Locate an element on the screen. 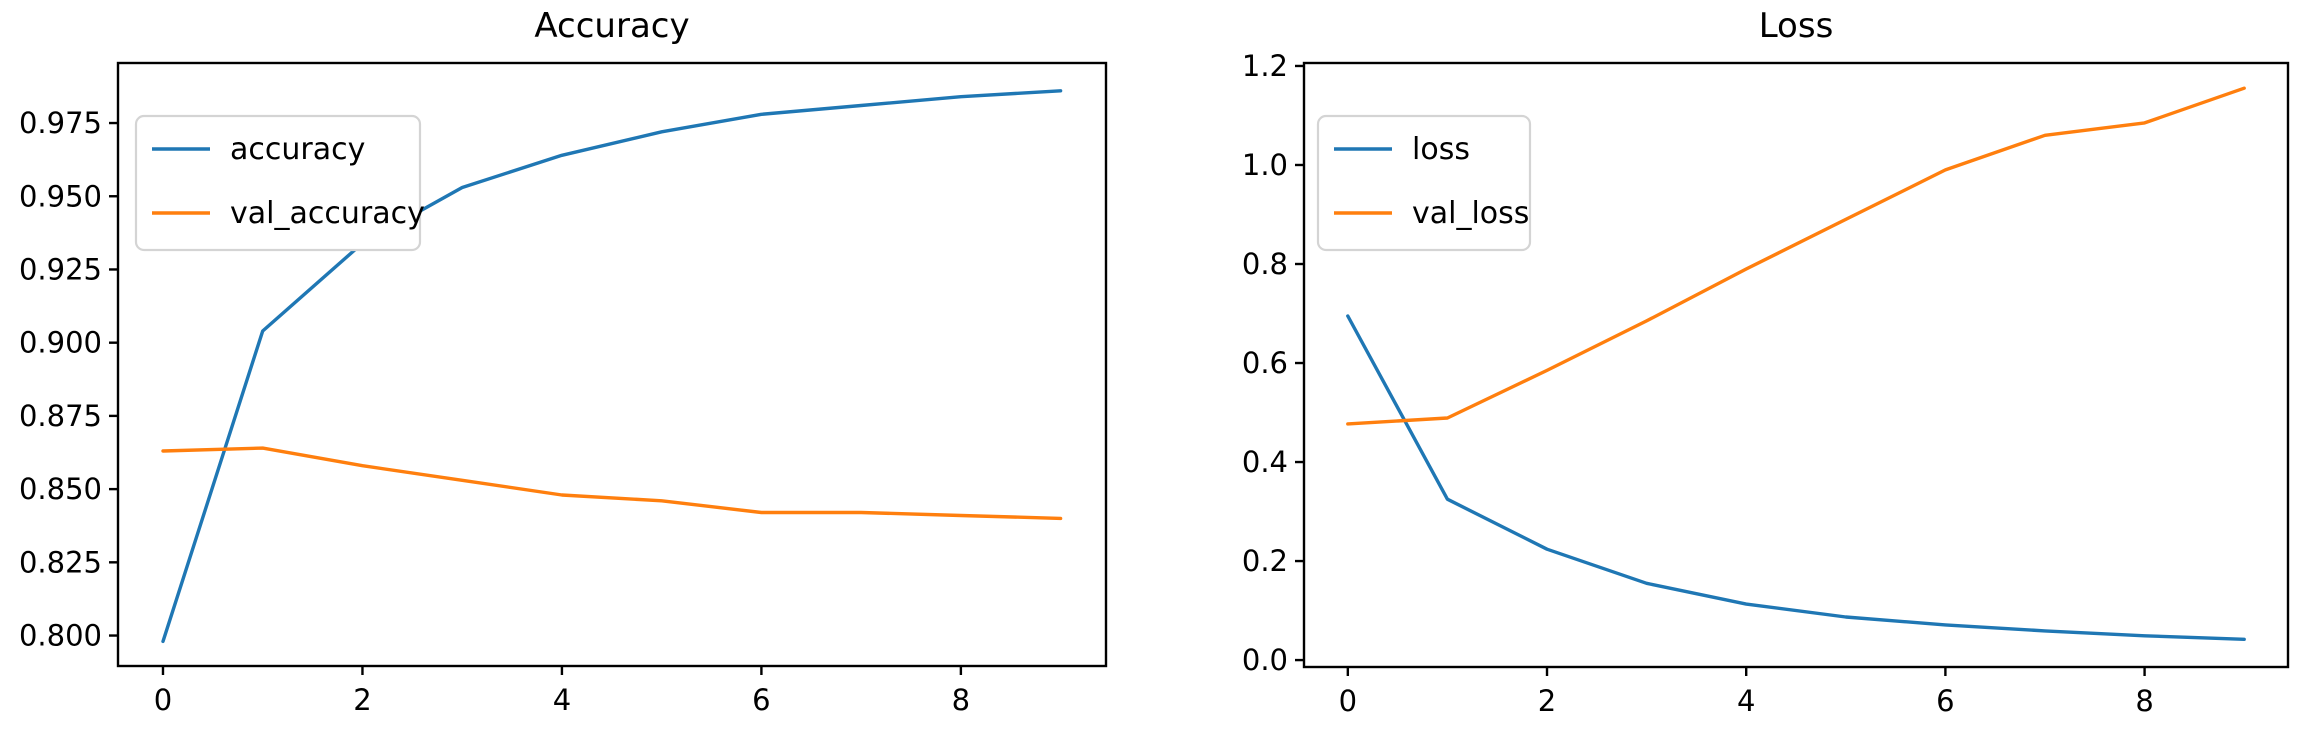 This screenshot has width=2309, height=734. y-tick-label: 0.8 is located at coordinates (1265, 264).